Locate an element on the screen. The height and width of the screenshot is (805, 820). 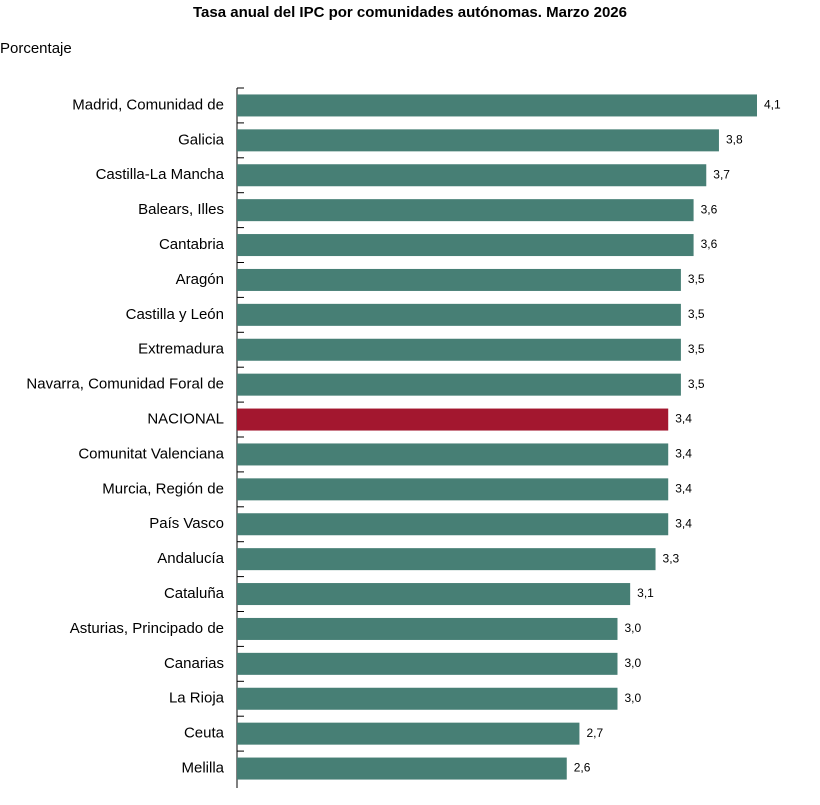
y-tick-label: Madrid, Comunidad de is located at coordinates (148, 104).